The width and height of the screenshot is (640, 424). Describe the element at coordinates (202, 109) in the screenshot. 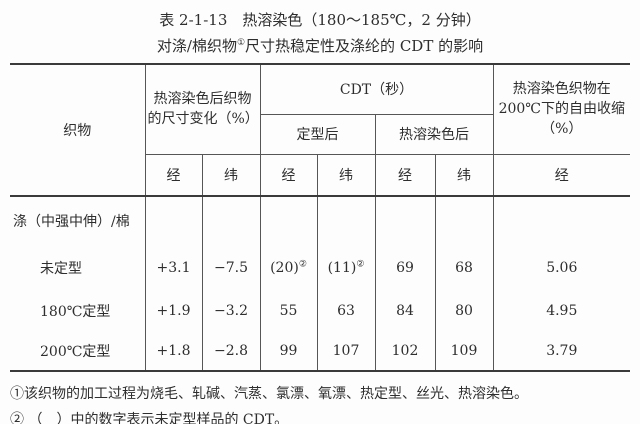

I see `header-size-change: 热溶染色后织物的尺寸变化（%）` at that location.